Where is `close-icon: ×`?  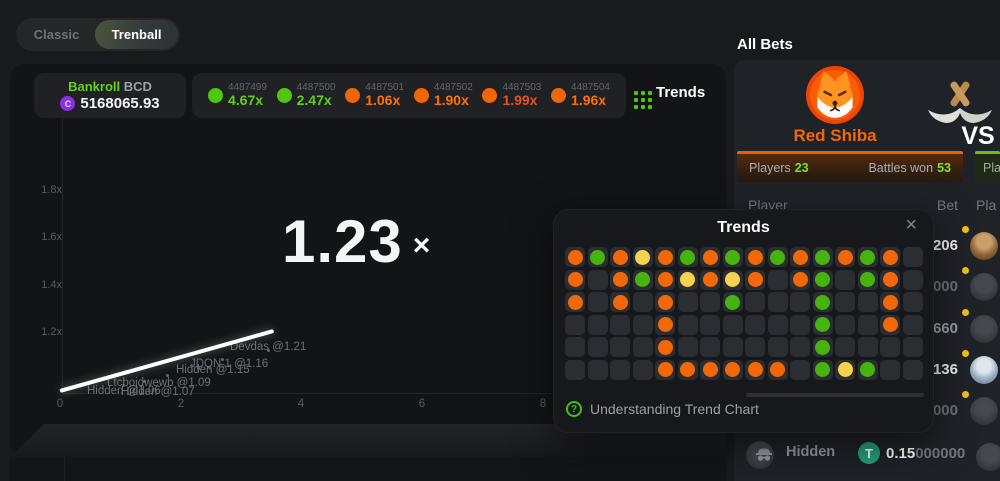 close-icon: × is located at coordinates (911, 225).